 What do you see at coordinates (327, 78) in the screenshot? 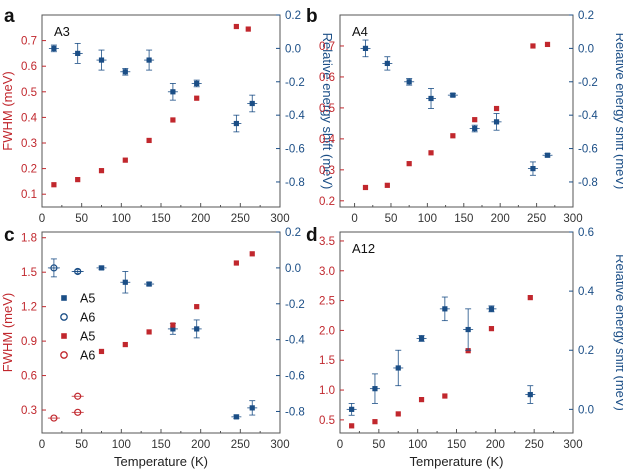
I see `left-tick-label: 0.6` at bounding box center [327, 78].